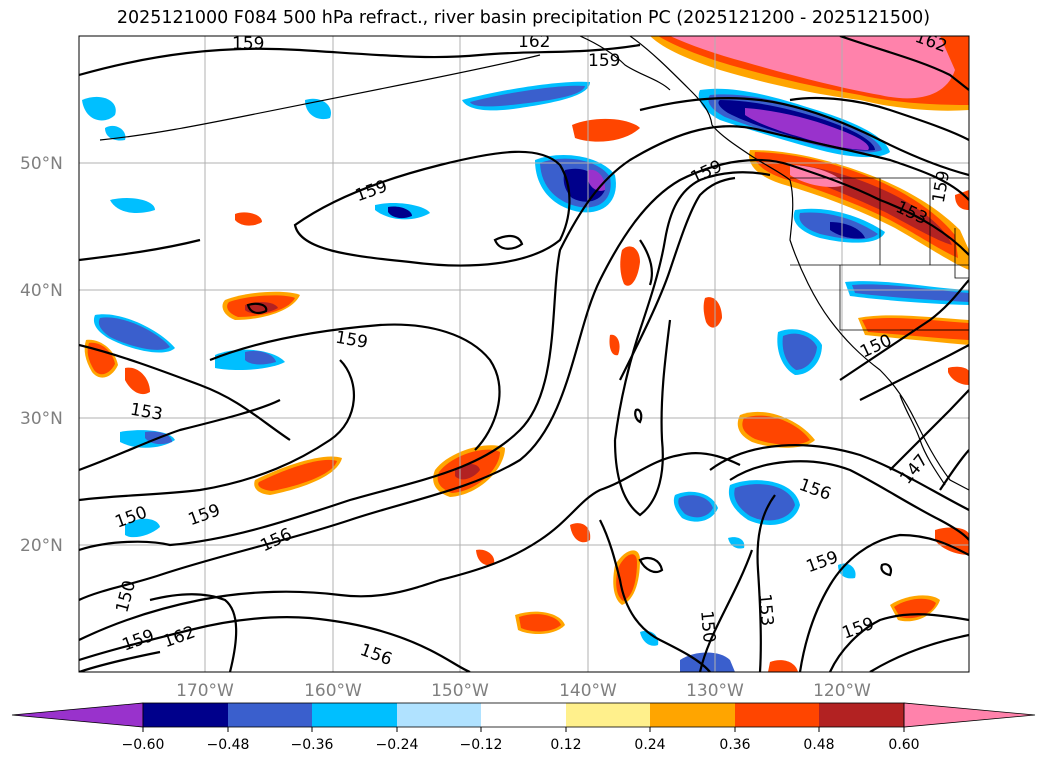 The height and width of the screenshot is (765, 1047). I want to click on lat-label: 30°N, so click(41, 419).